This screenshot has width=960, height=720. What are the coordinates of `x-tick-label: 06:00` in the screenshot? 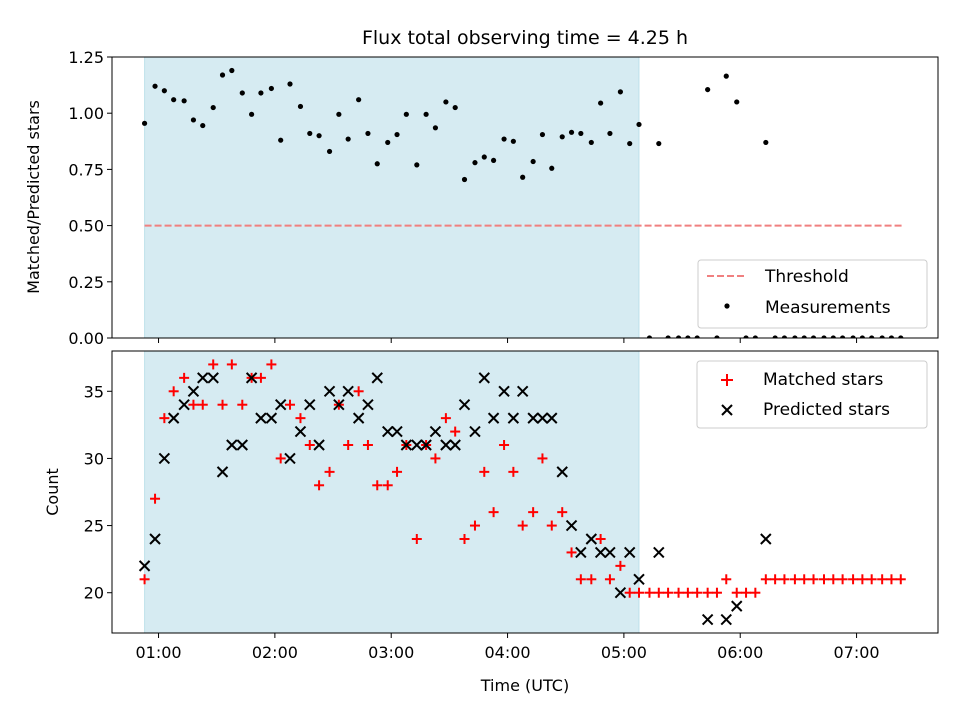 It's located at (740, 652).